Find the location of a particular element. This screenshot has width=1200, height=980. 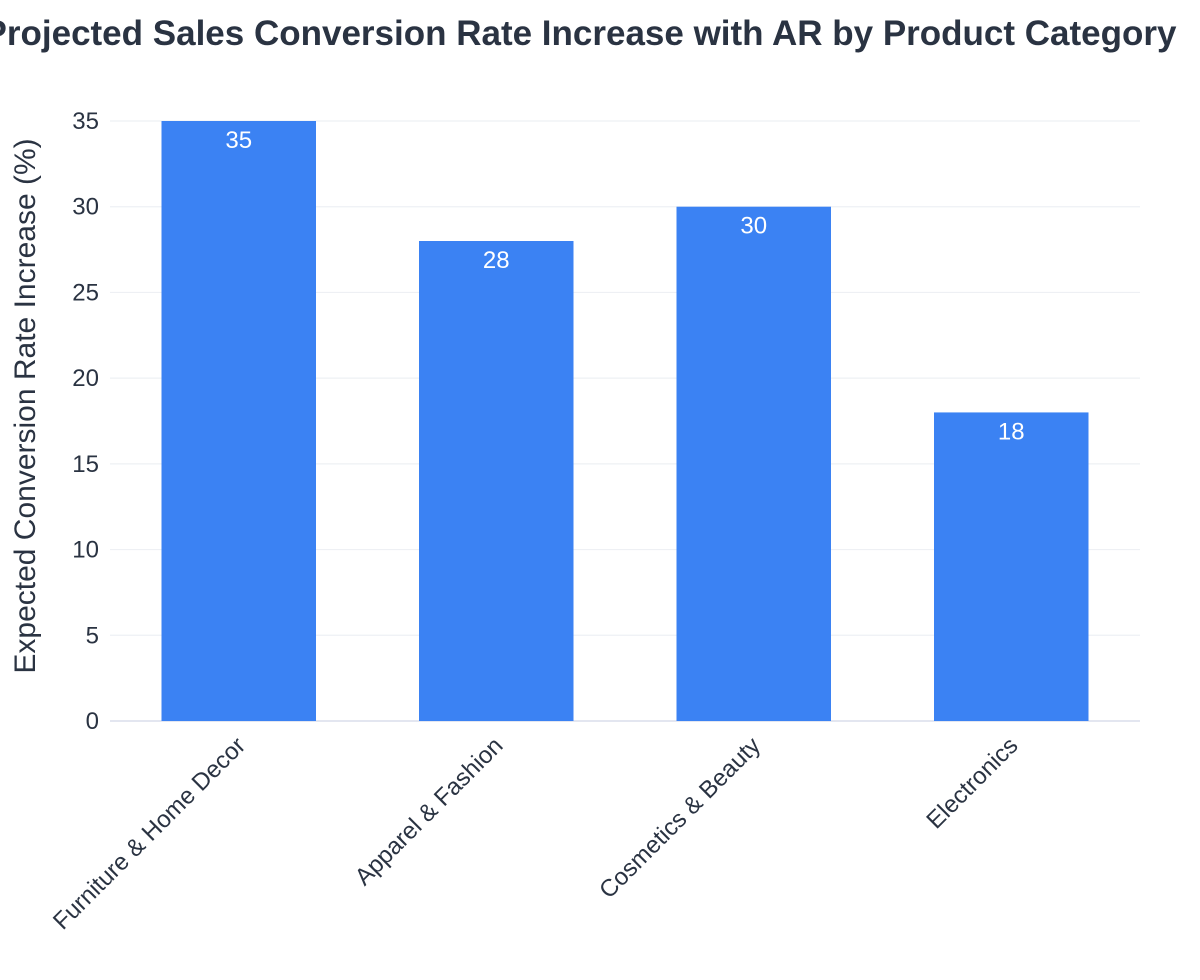

y-tick-label: 30 is located at coordinates (85, 207).